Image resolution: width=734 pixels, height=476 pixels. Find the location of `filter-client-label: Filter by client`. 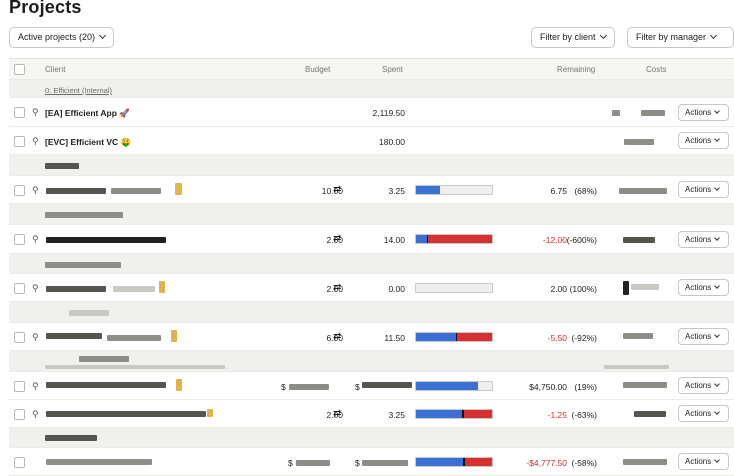

filter-client-label: Filter by client is located at coordinates (568, 37).